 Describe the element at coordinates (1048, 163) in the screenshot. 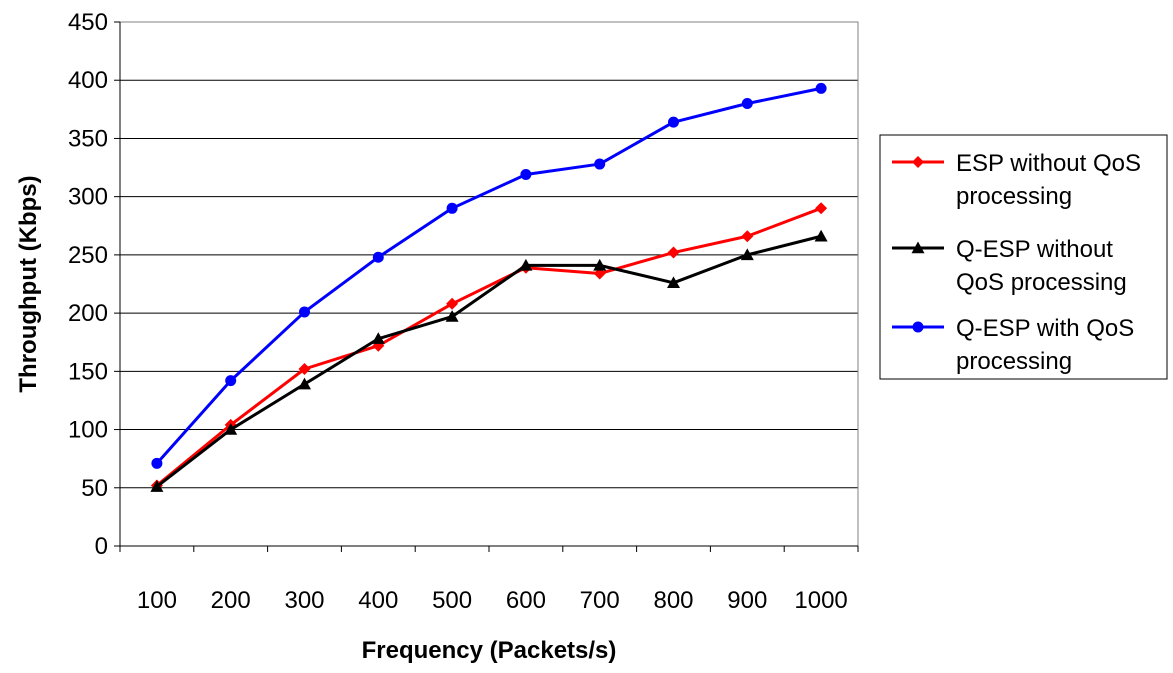

I see `legend-label: ESP without QoS` at that location.